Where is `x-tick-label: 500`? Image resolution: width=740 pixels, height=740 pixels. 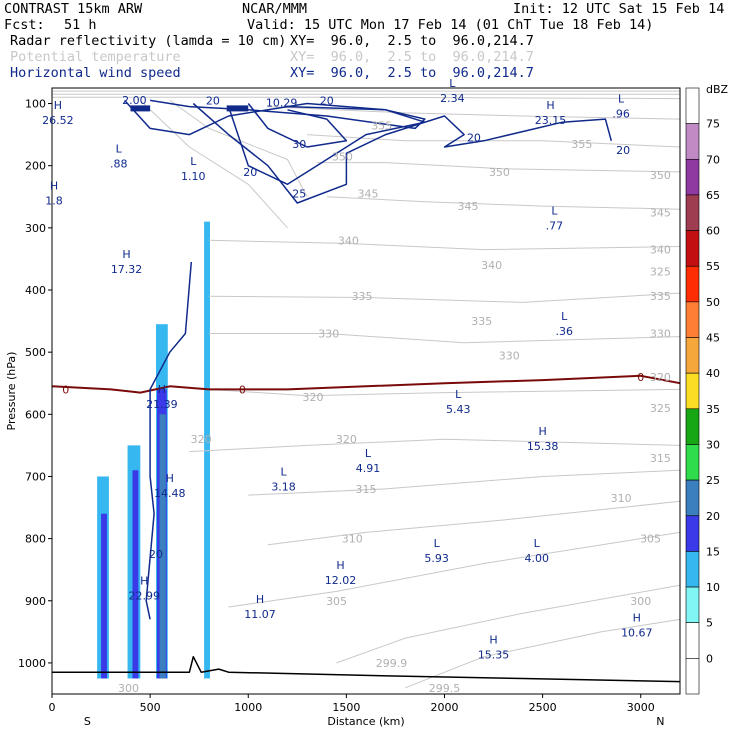 x-tick-label: 500 is located at coordinates (150, 707).